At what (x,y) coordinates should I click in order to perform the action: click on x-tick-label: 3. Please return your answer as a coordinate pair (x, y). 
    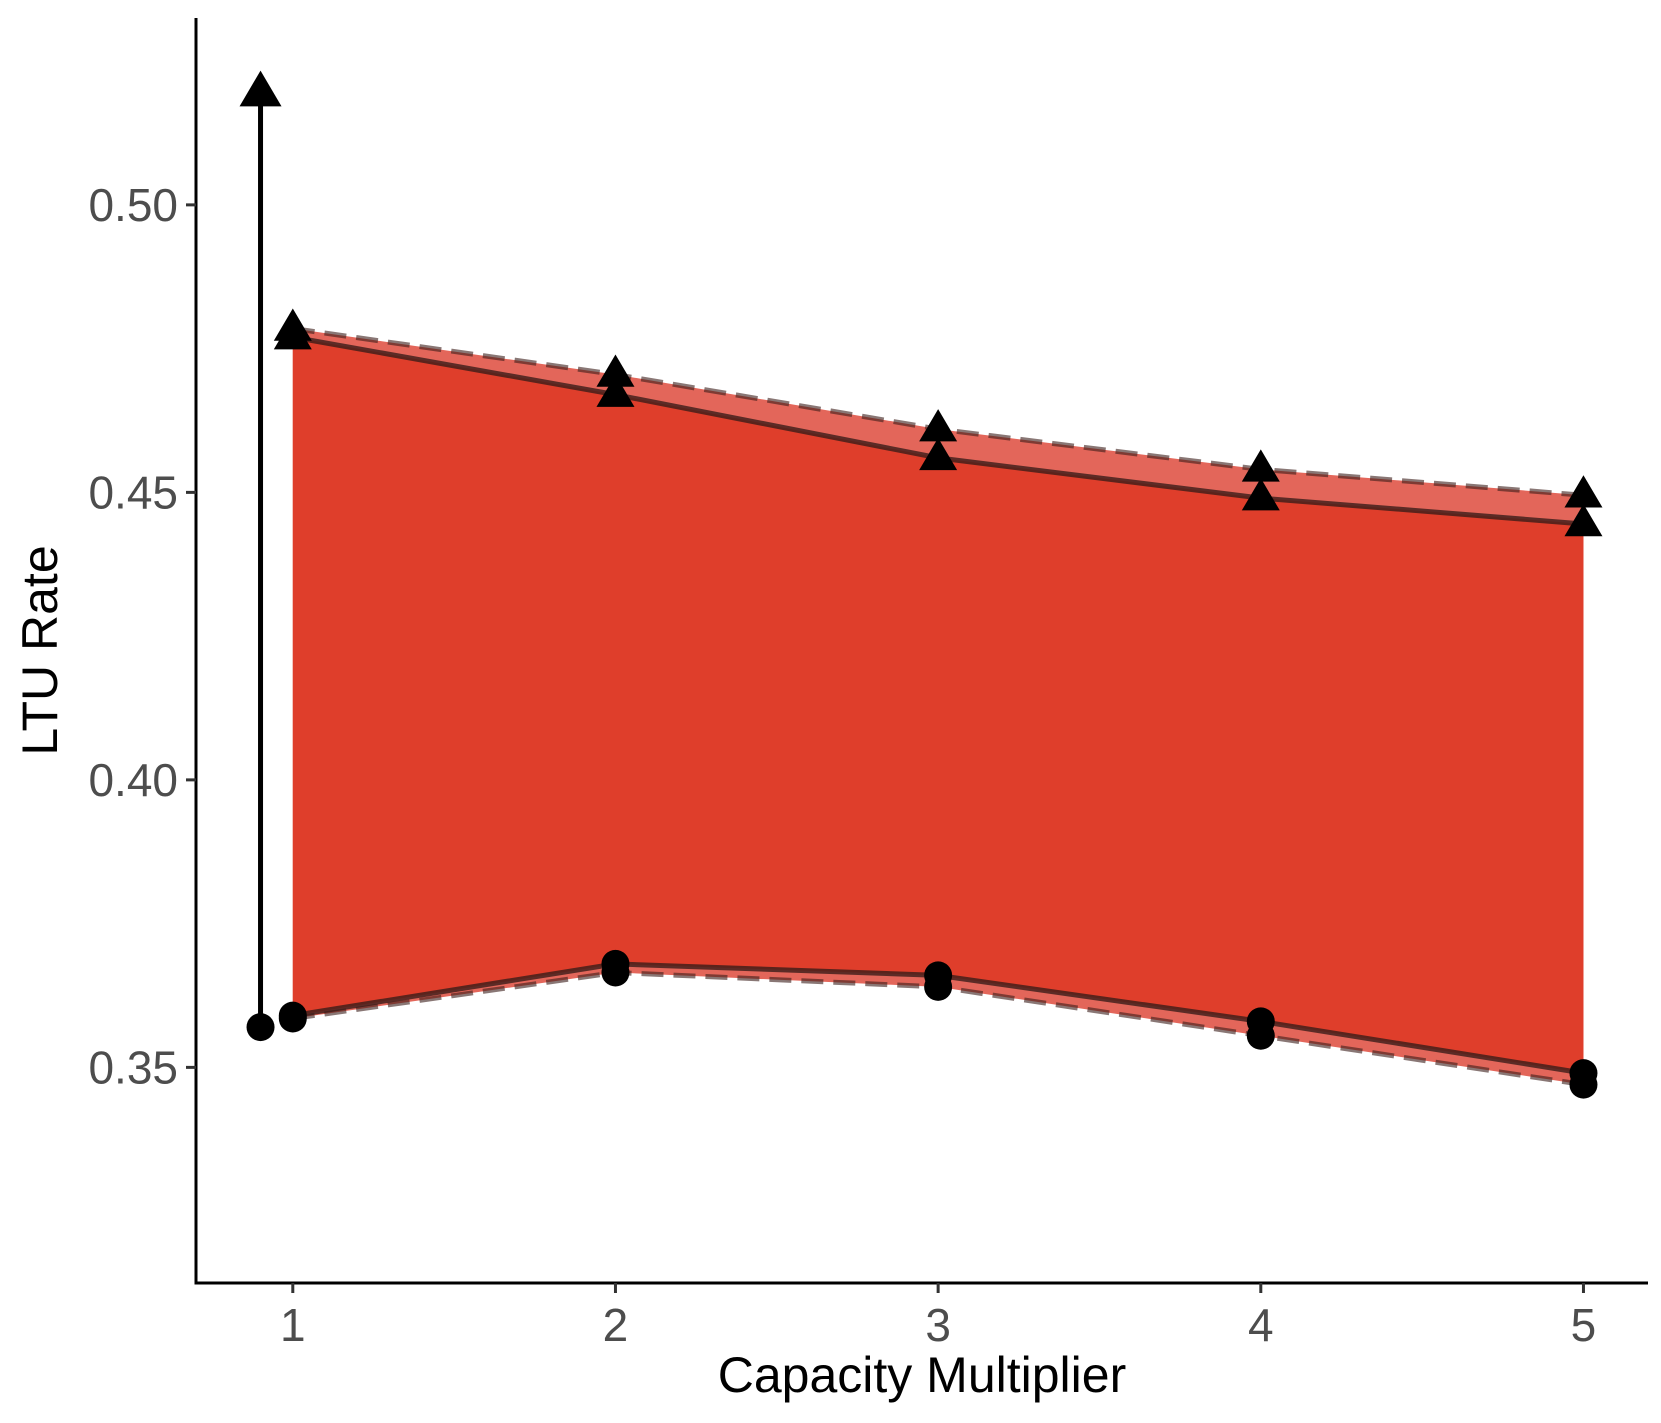
    Looking at the image, I should click on (938, 1325).